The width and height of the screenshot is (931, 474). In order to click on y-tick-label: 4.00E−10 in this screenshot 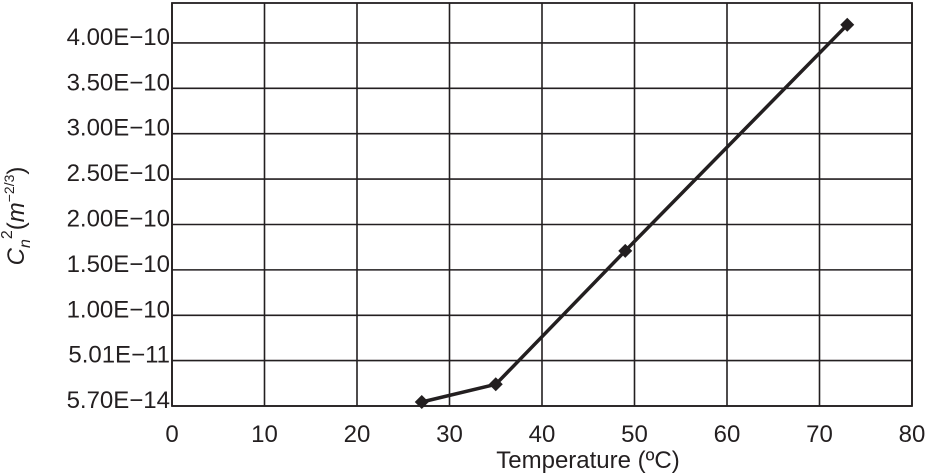, I will do `click(118, 37)`.